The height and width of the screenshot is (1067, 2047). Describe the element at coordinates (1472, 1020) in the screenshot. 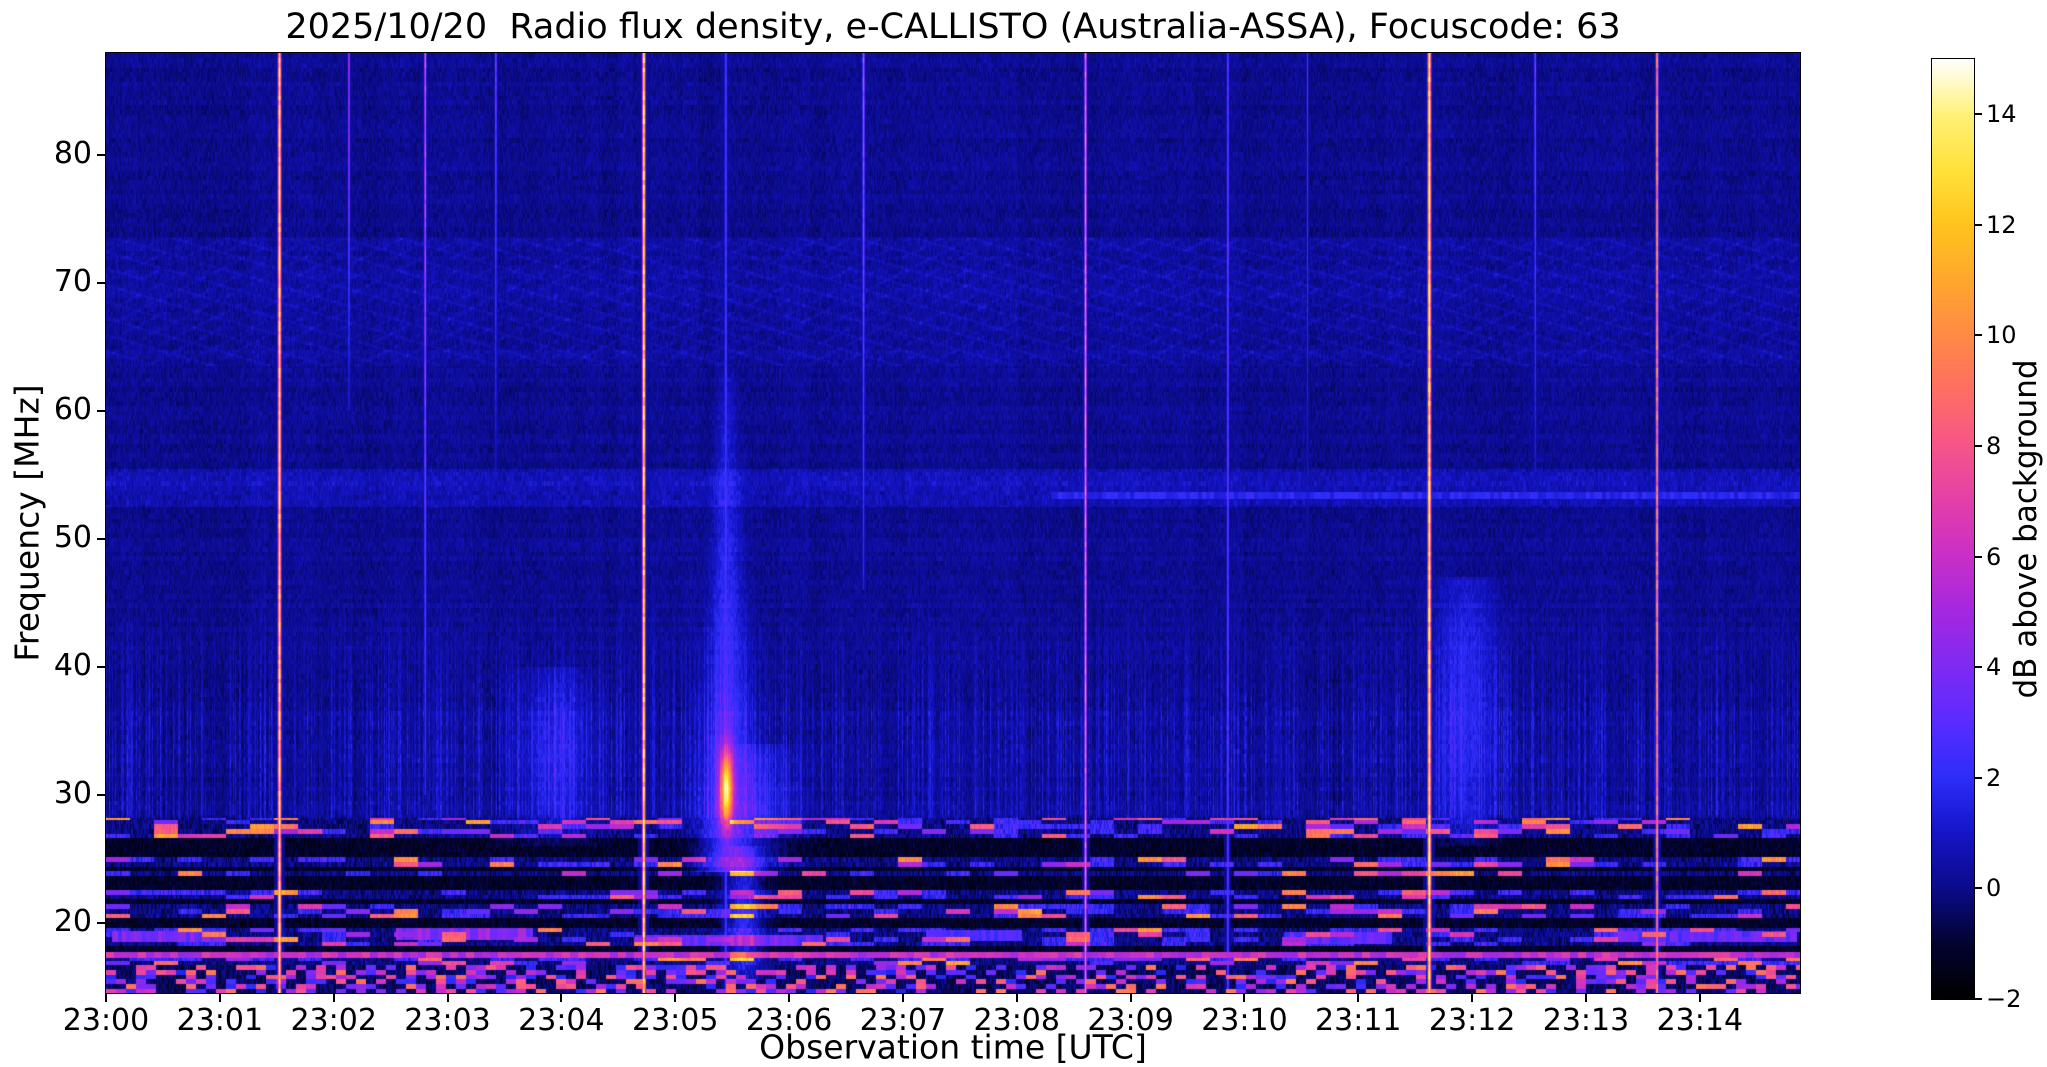

I see `x-tick-label: 23:12` at that location.